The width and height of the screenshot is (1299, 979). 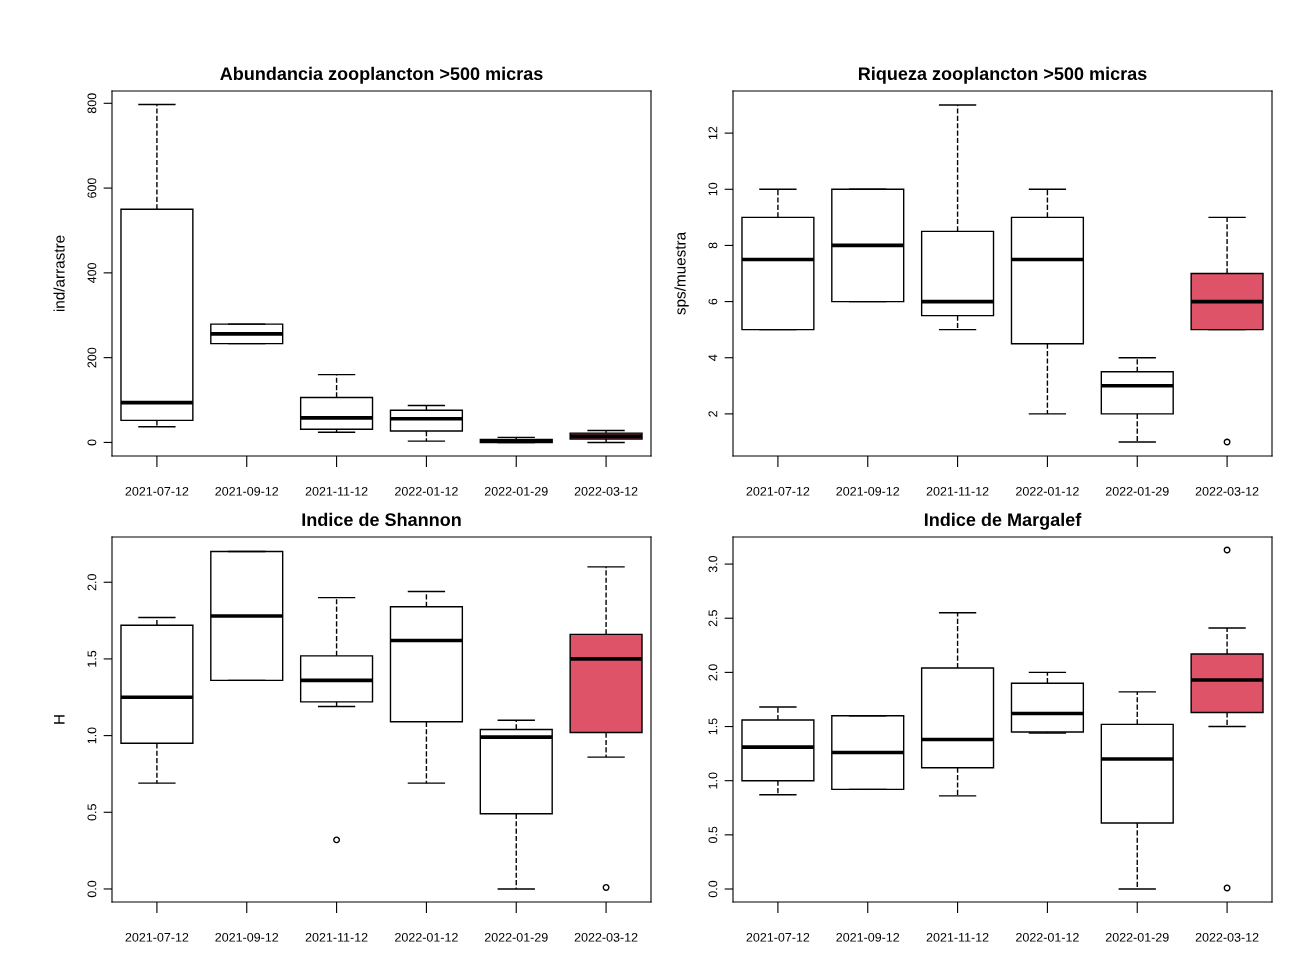 I want to click on chart-title: Riqueza zooplancton >500 micras, so click(x=1002, y=75).